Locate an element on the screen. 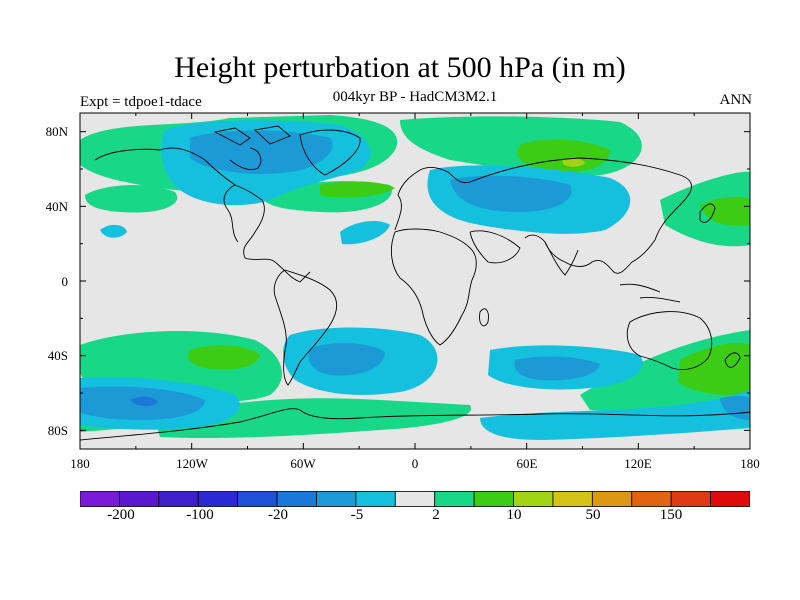 This screenshot has height=600, width=800. colorbar-label: -5 is located at coordinates (357, 515).